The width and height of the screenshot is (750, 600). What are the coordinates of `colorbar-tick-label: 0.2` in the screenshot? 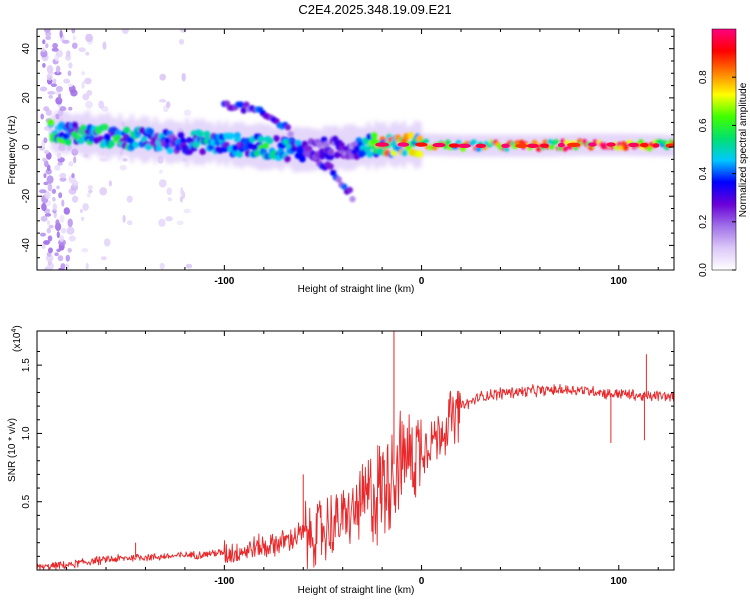 It's located at (703, 221).